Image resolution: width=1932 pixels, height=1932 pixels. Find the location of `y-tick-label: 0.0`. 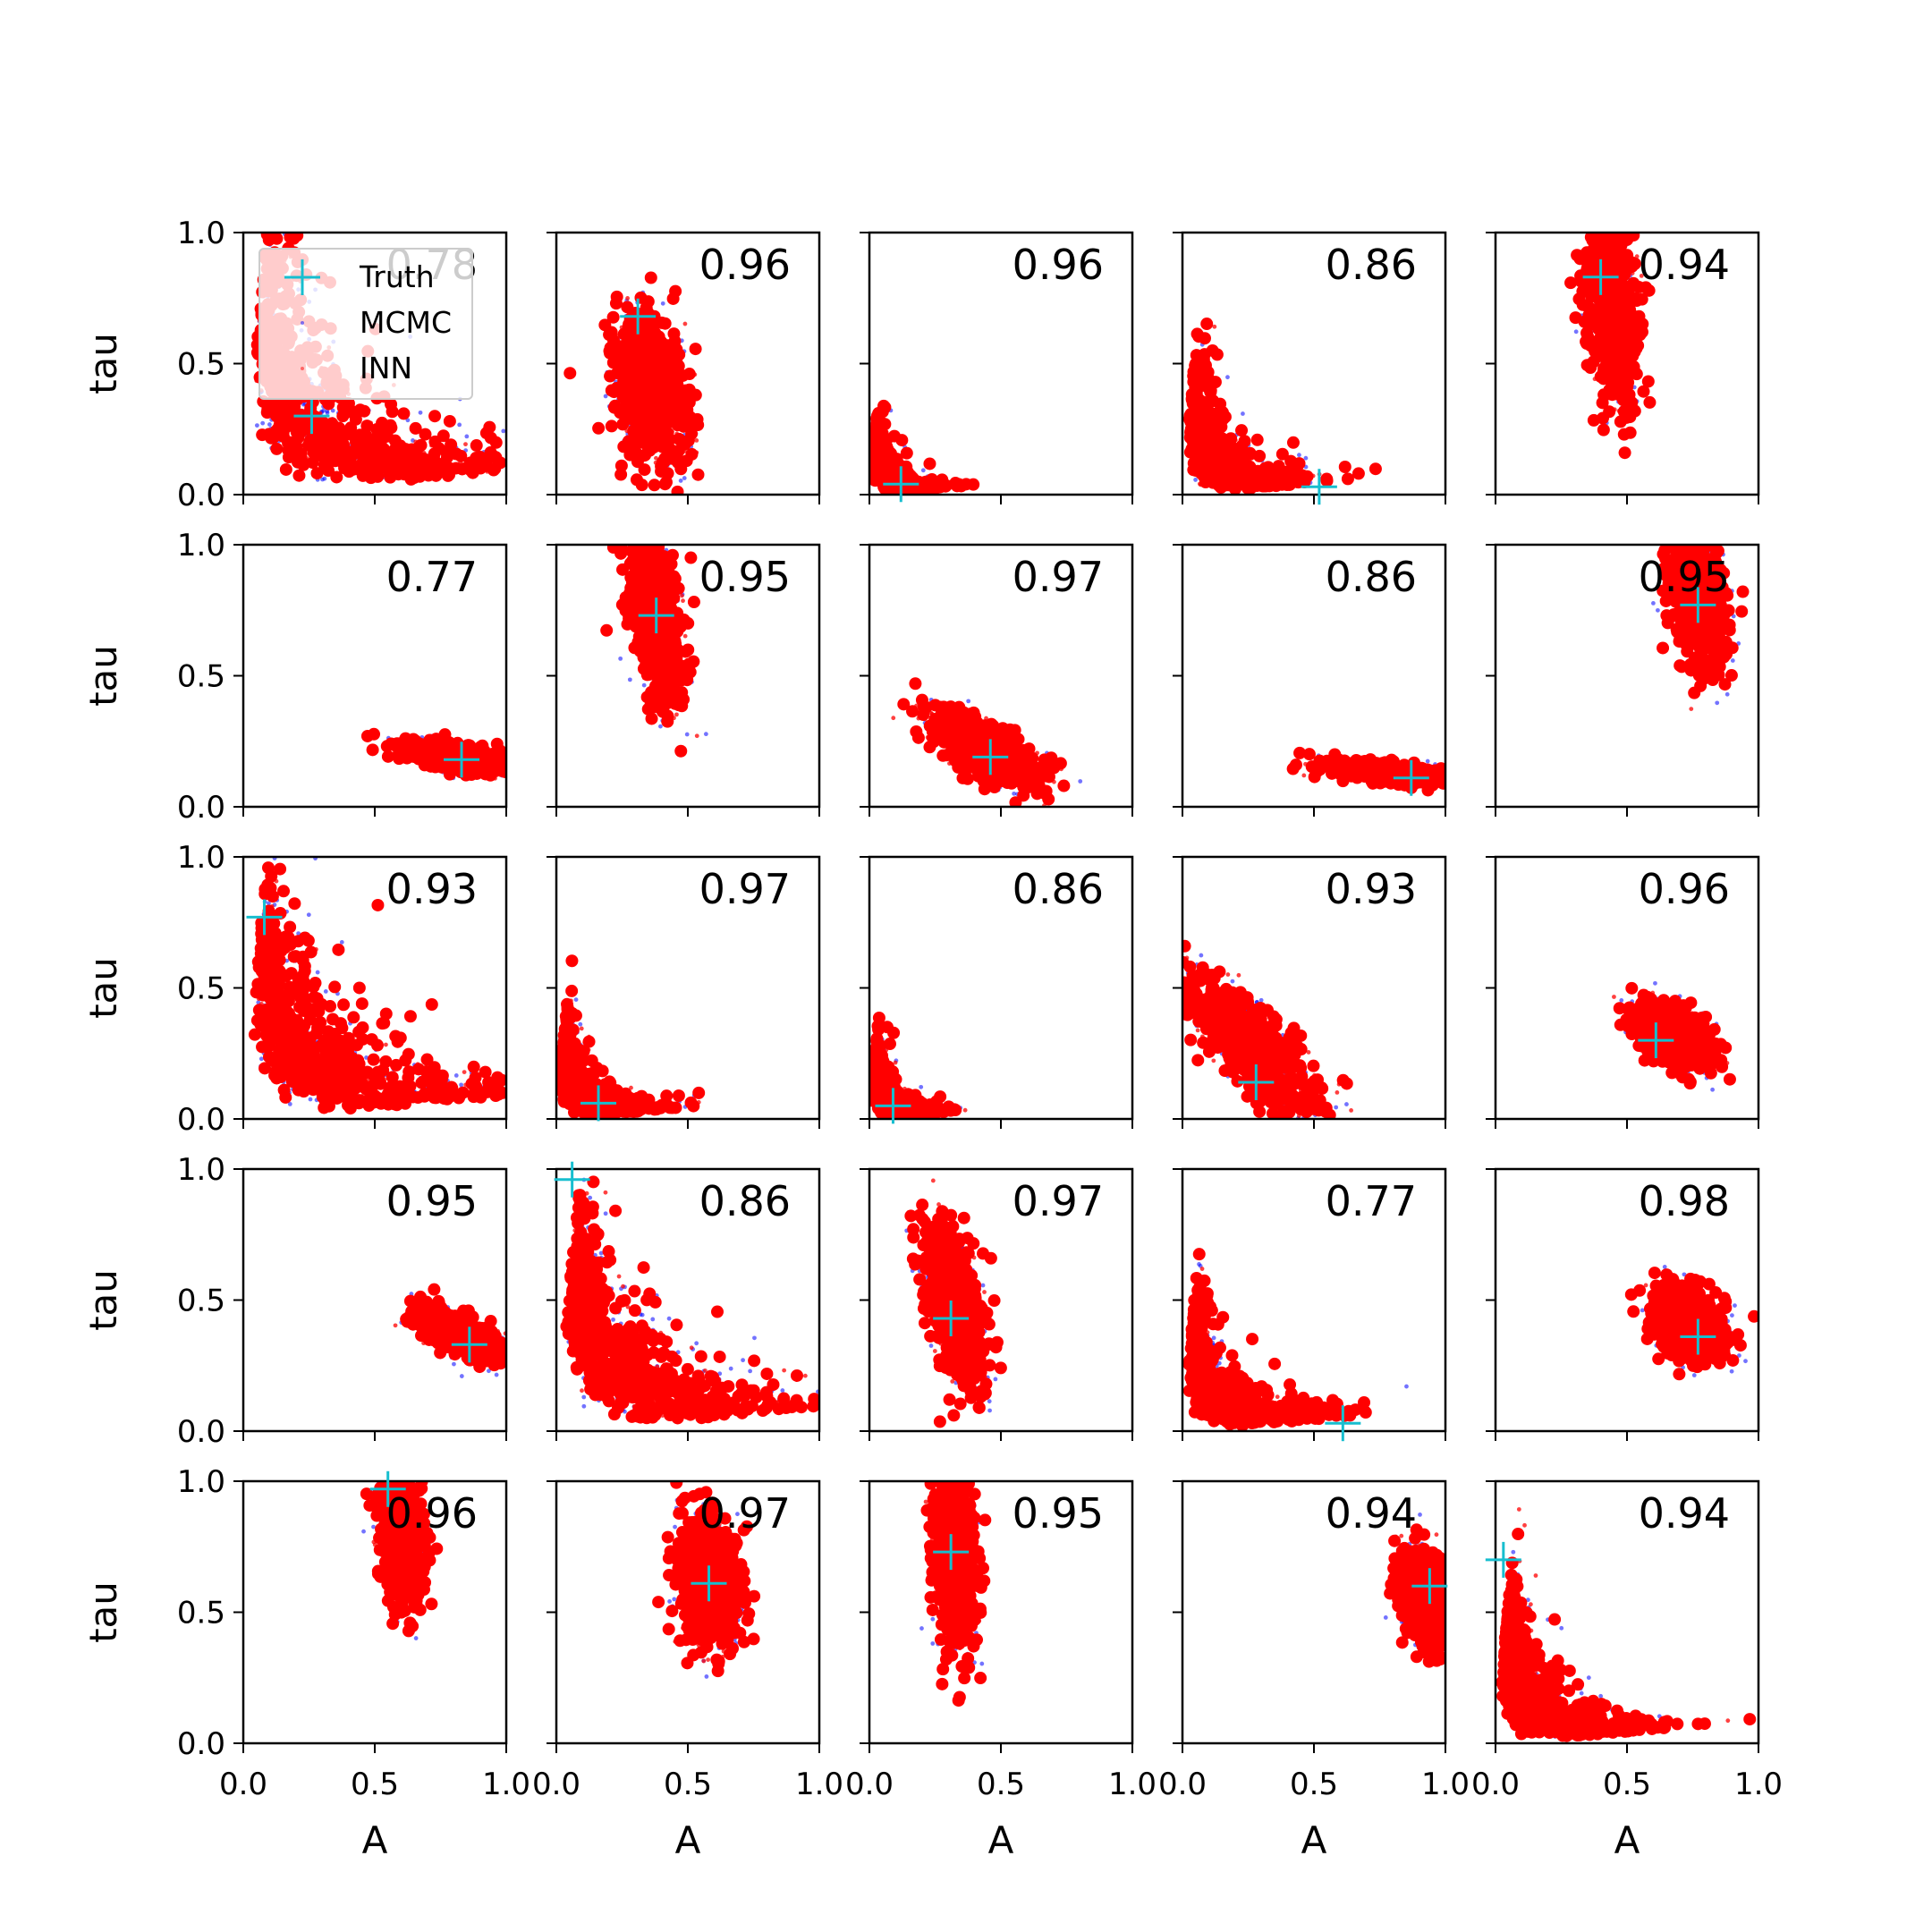

y-tick-label: 0.0 is located at coordinates (201, 495).